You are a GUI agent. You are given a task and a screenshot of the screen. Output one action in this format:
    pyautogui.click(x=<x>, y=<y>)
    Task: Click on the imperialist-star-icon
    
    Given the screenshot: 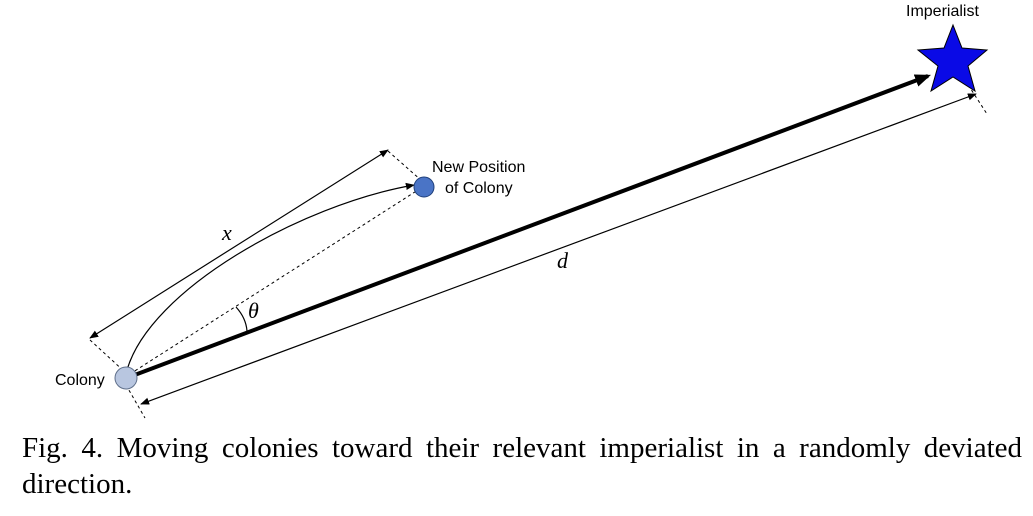 What is the action you would take?
    pyautogui.click(x=952, y=58)
    